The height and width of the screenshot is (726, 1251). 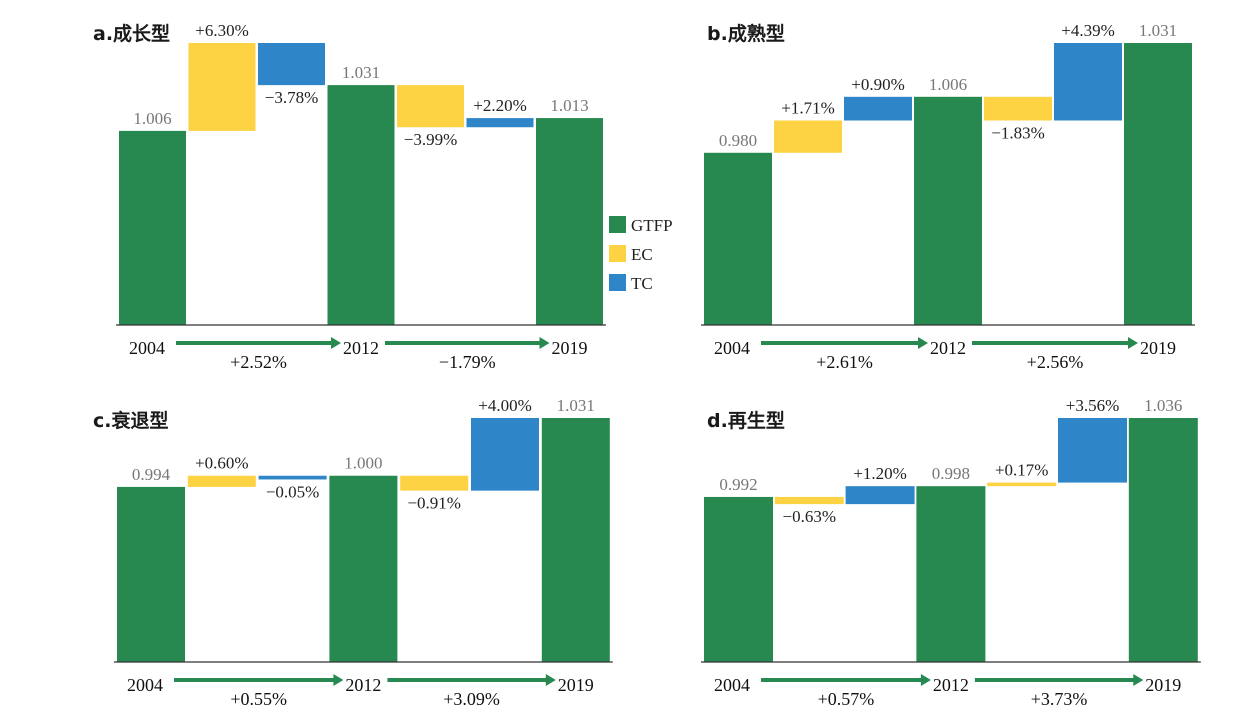 What do you see at coordinates (1163, 405) in the screenshot?
I see `gtfp-value-label: 1.036` at bounding box center [1163, 405].